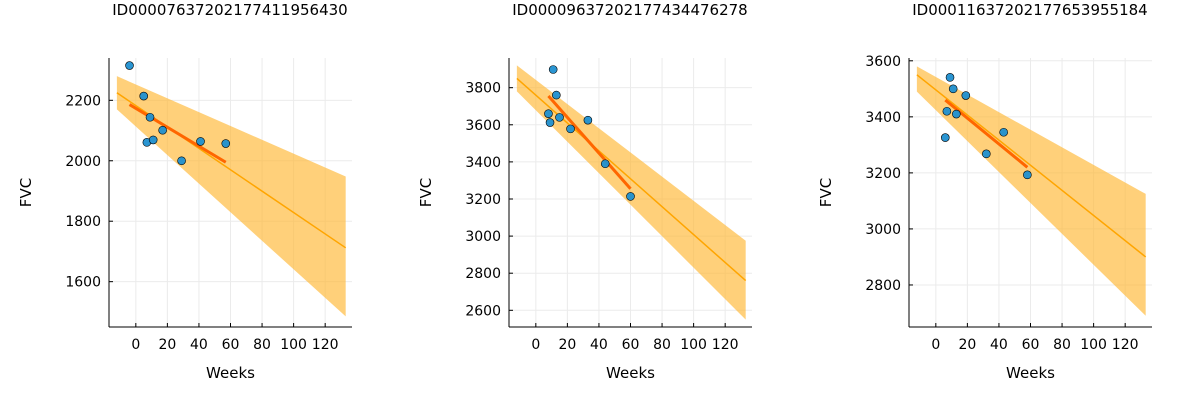 Image resolution: width=1200 pixels, height=400 pixels. I want to click on chart-title: ID00007637202177411956430, so click(229, 10).